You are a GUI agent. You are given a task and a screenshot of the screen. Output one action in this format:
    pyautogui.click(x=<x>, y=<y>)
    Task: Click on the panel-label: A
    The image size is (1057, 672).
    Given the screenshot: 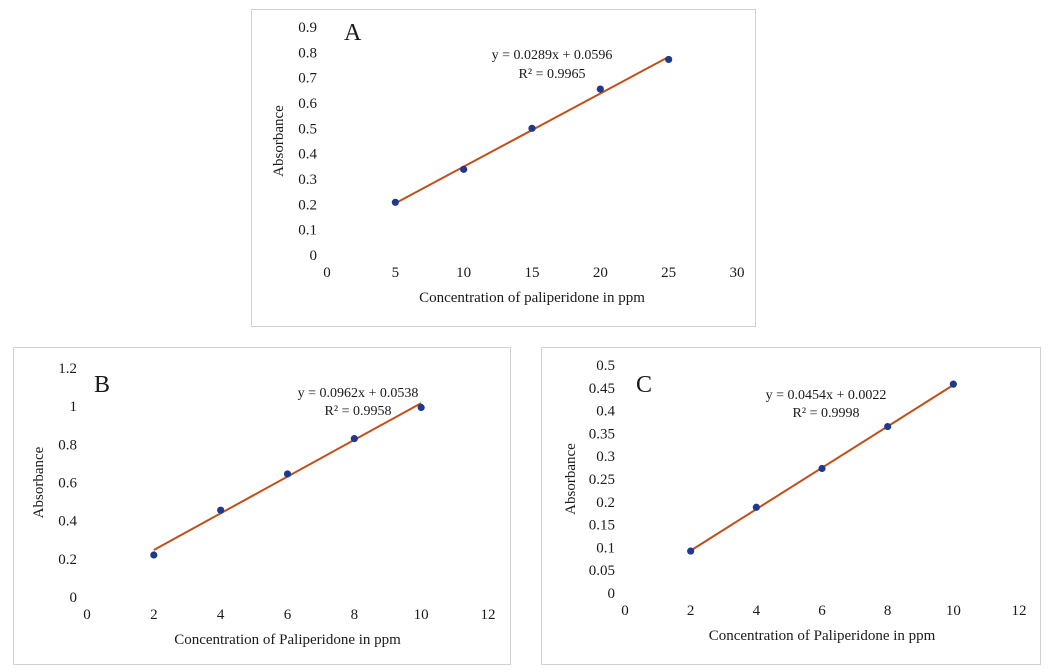 What is the action you would take?
    pyautogui.click(x=353, y=33)
    